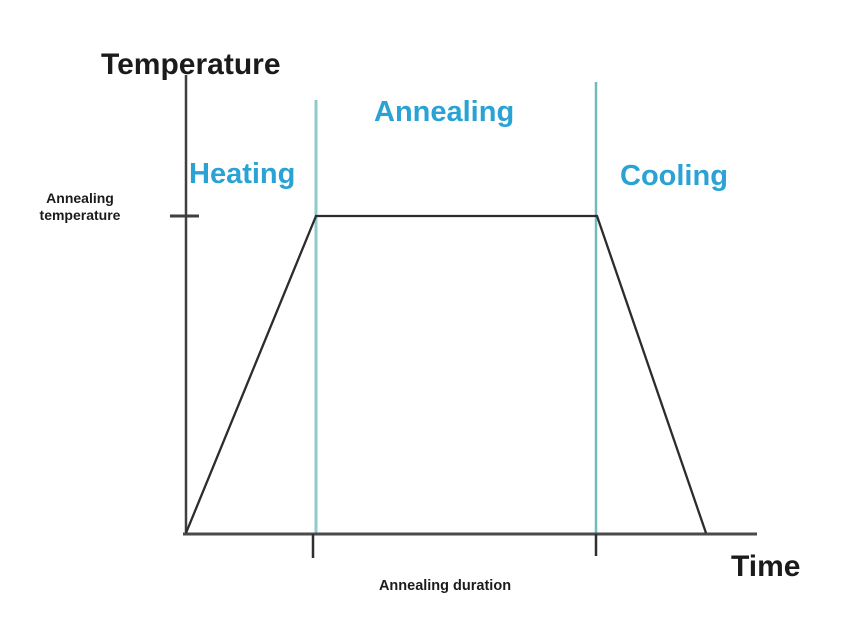  Describe the element at coordinates (766, 566) in the screenshot. I see `x-axis-title: Time` at that location.